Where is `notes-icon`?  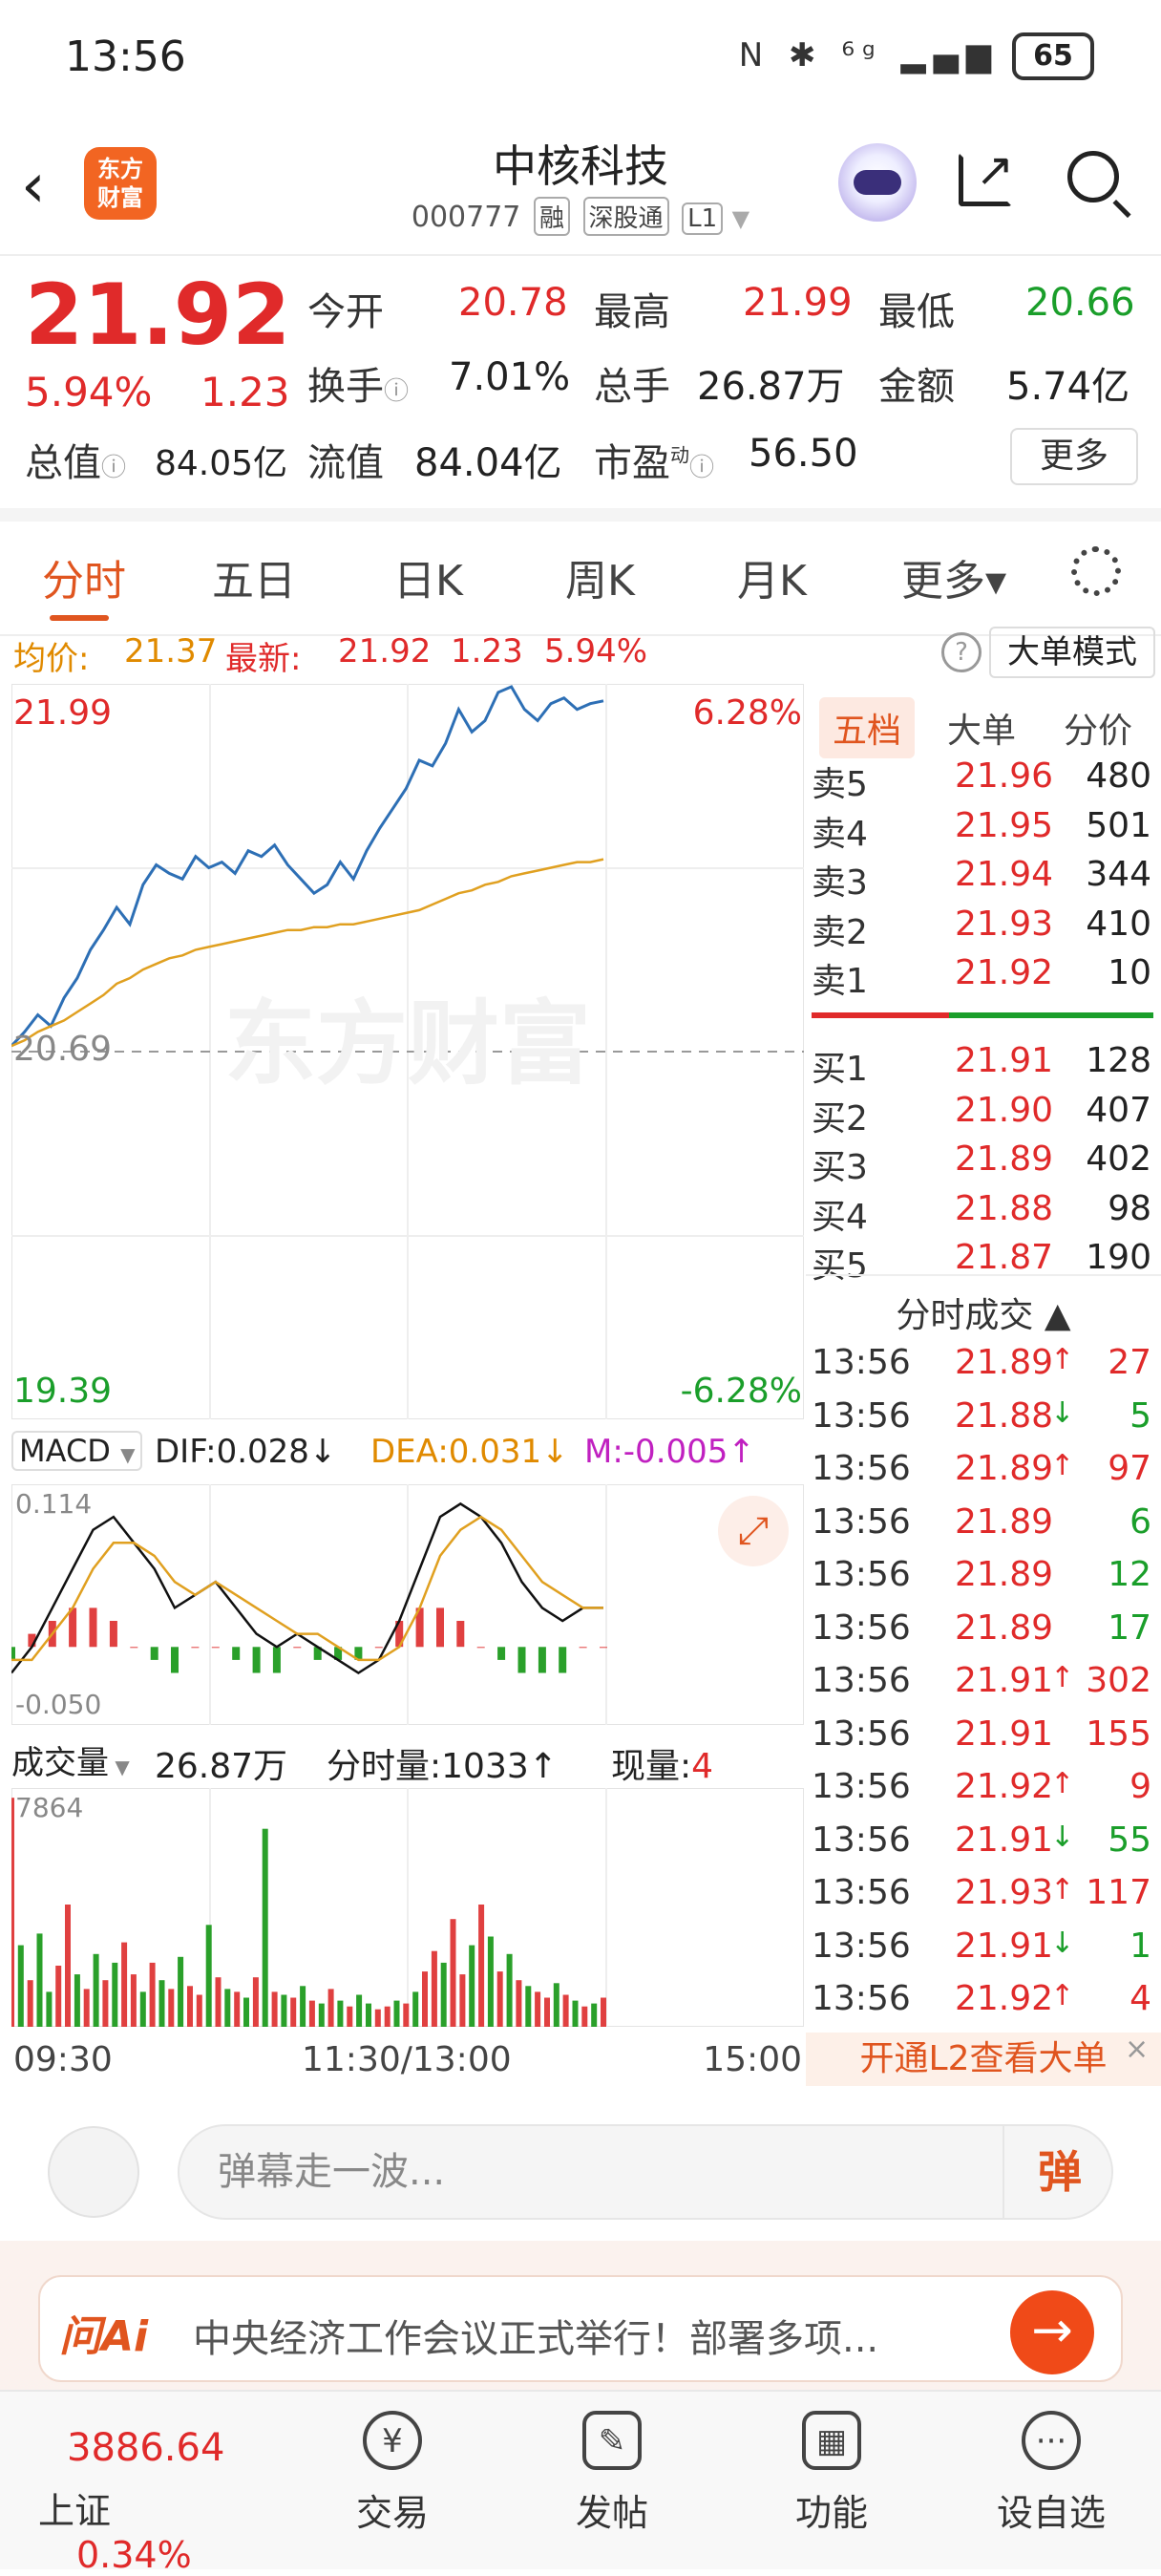 notes-icon is located at coordinates (94, 2172).